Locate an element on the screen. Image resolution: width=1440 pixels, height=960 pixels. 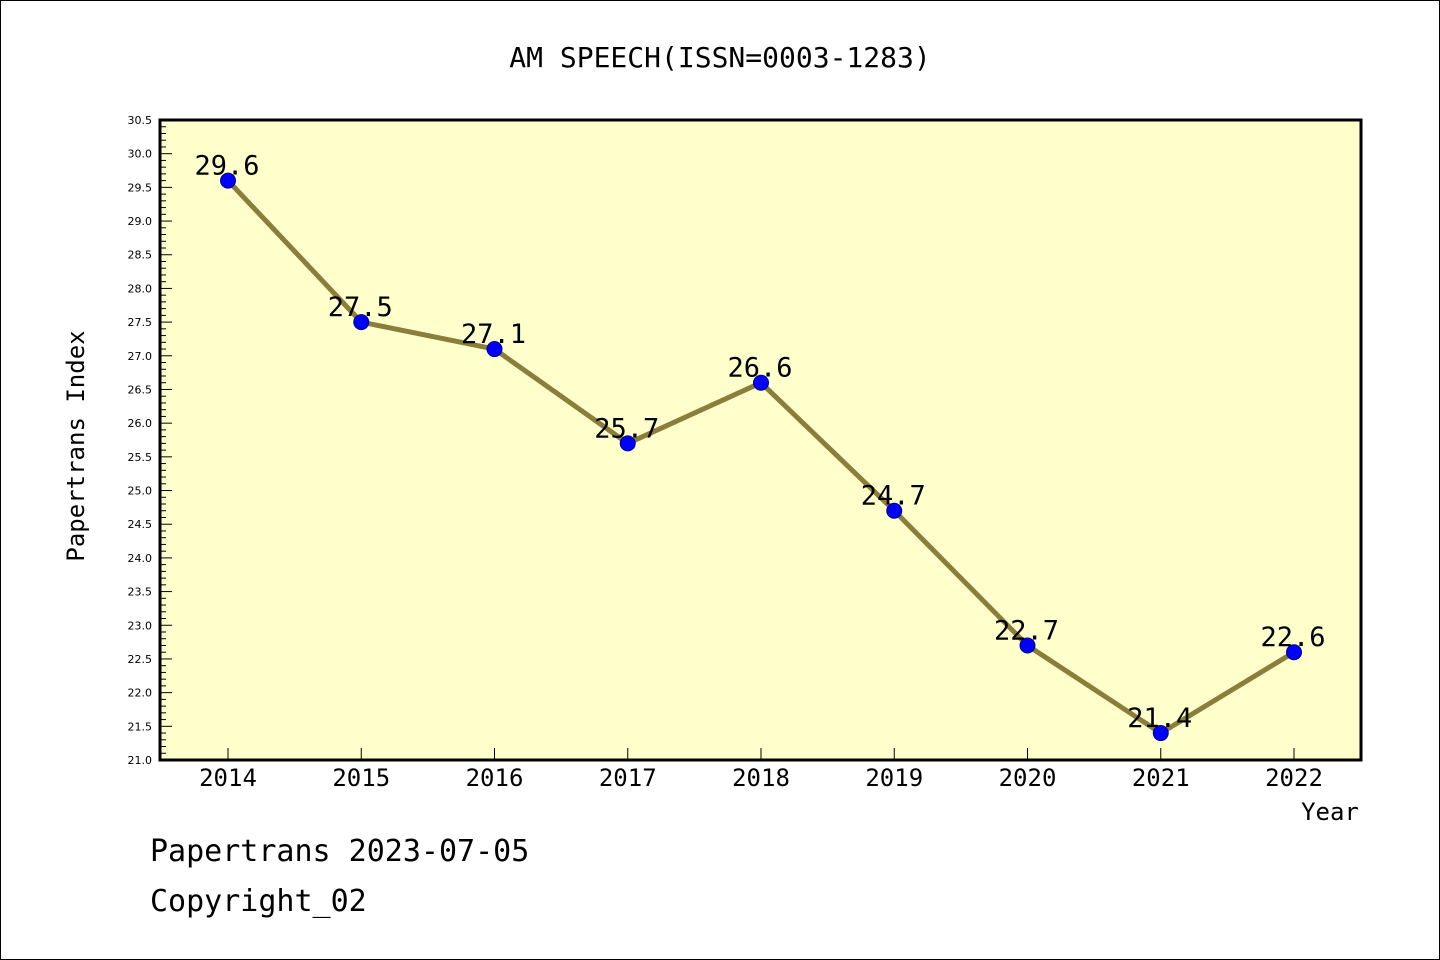
x-tick-label: 2015 is located at coordinates (361, 778).